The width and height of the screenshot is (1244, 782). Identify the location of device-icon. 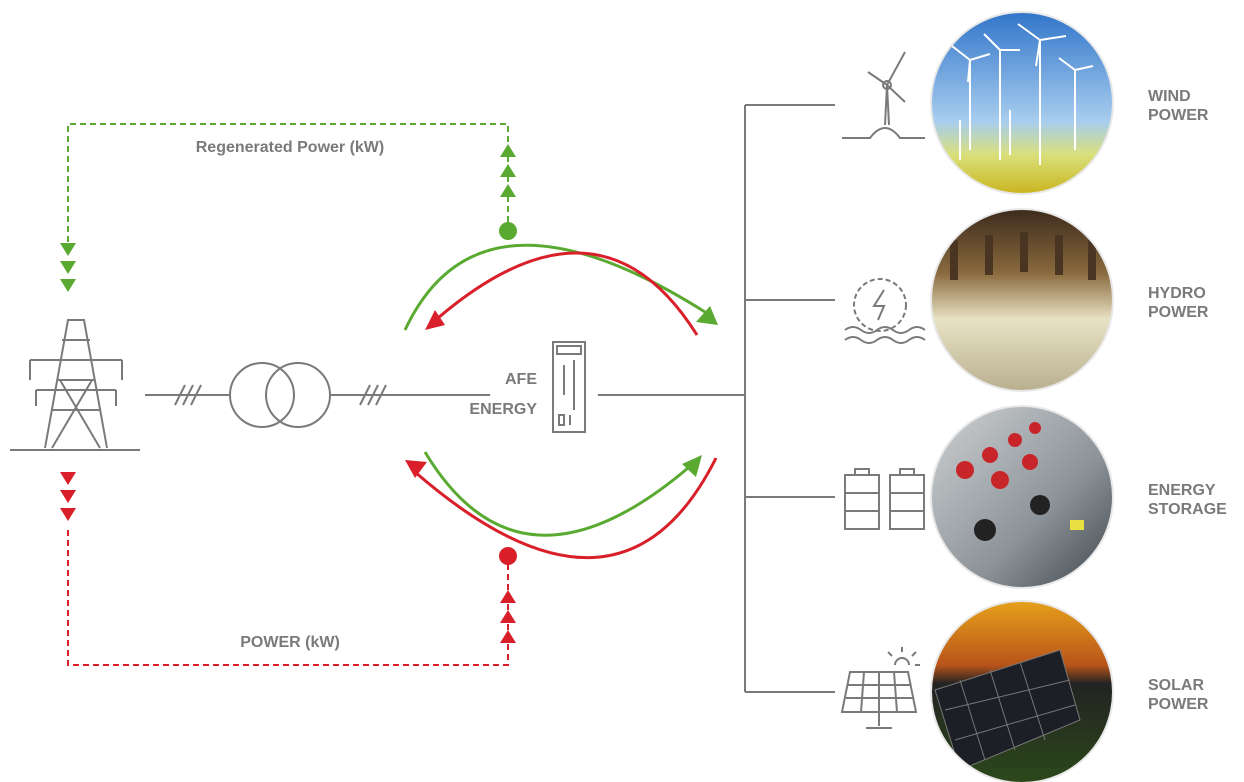
(569, 387).